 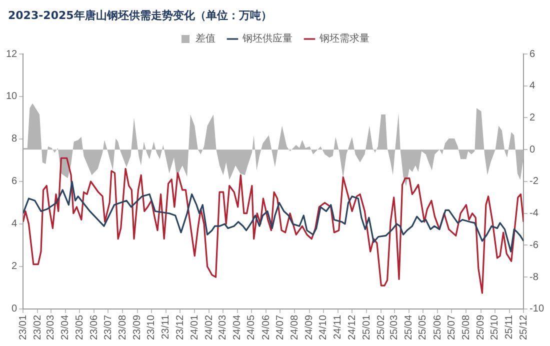 I want to click on x-tick-label: 24/03, so click(x=223, y=327).